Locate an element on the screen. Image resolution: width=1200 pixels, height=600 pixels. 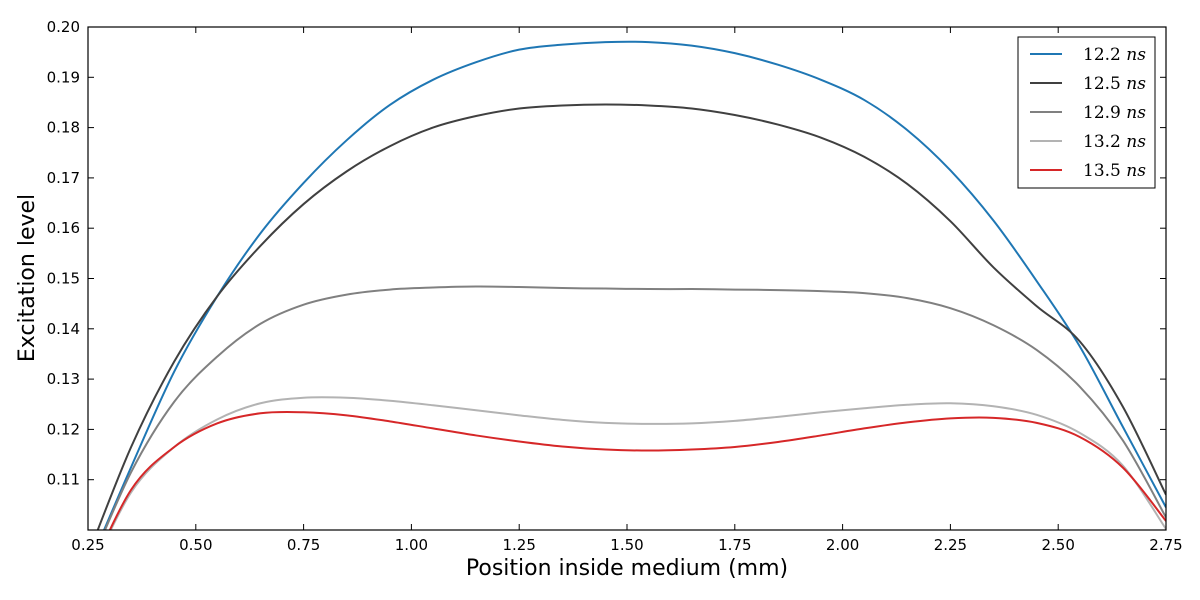
y-tick-label: 0.16 is located at coordinates (63, 228).